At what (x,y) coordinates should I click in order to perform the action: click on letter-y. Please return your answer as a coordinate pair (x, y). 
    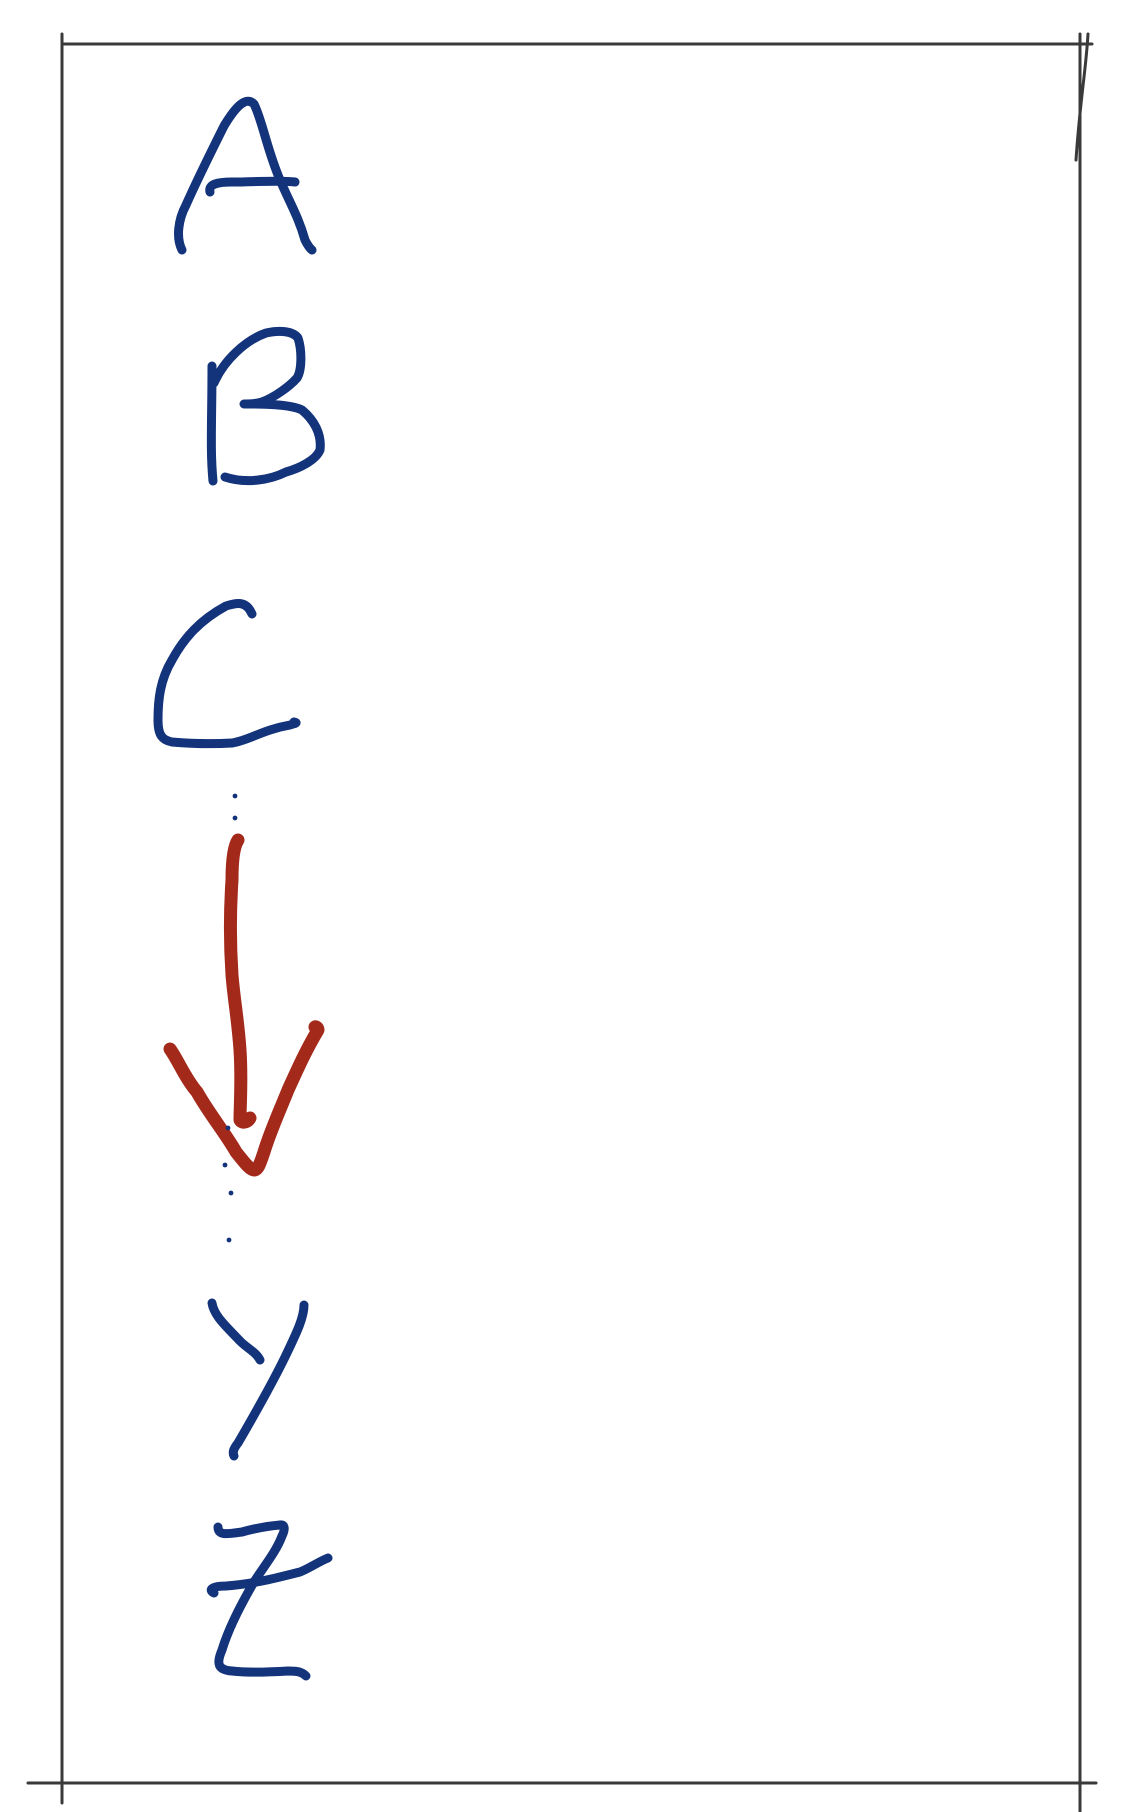
    Looking at the image, I should click on (258, 1379).